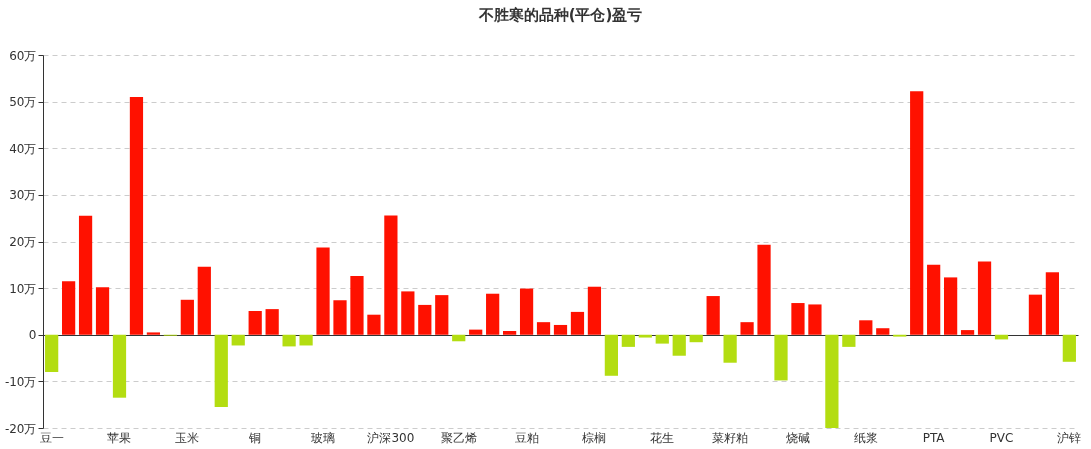 Image resolution: width=1091 pixels, height=449 pixels. I want to click on x-tick-label: 玉米, so click(187, 437).